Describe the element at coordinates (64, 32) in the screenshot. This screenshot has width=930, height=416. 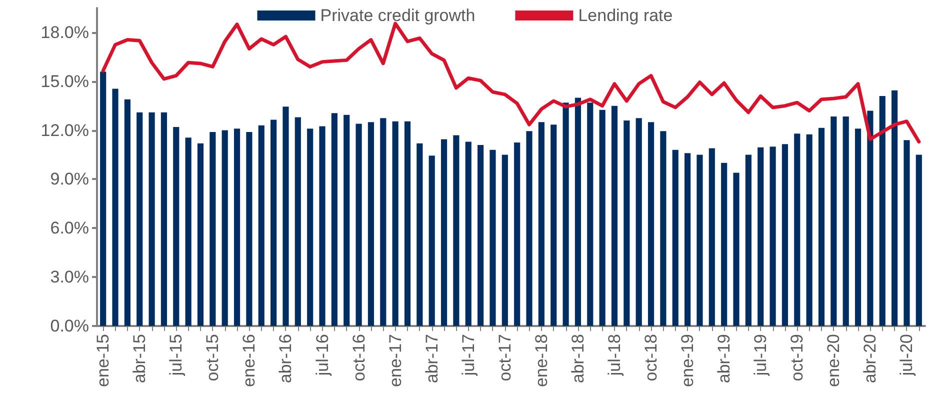
I see `y-tick-label: 18.0%` at that location.